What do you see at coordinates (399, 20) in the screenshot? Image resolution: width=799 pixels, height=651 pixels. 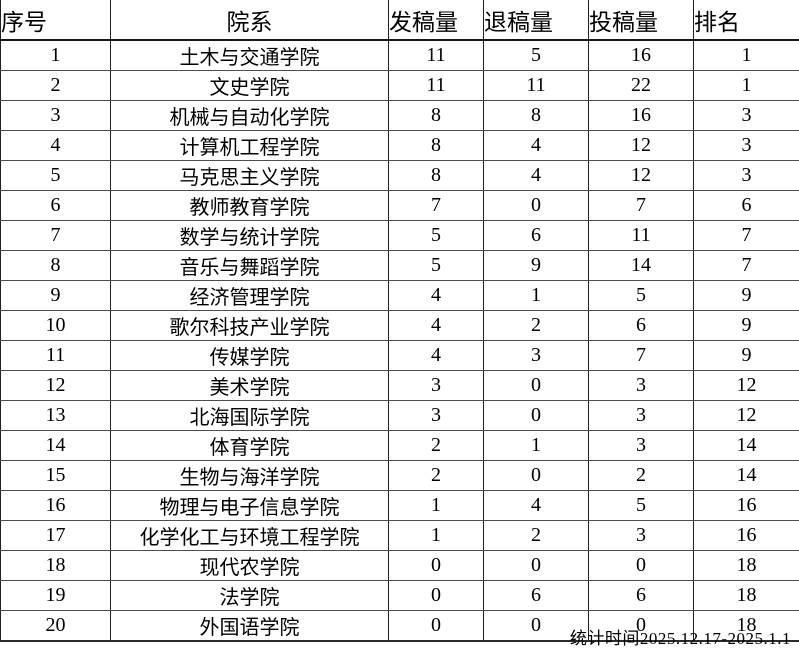 I see `header-row: 序号 院系 发稿量 退稿量 投稿量 排名` at bounding box center [399, 20].